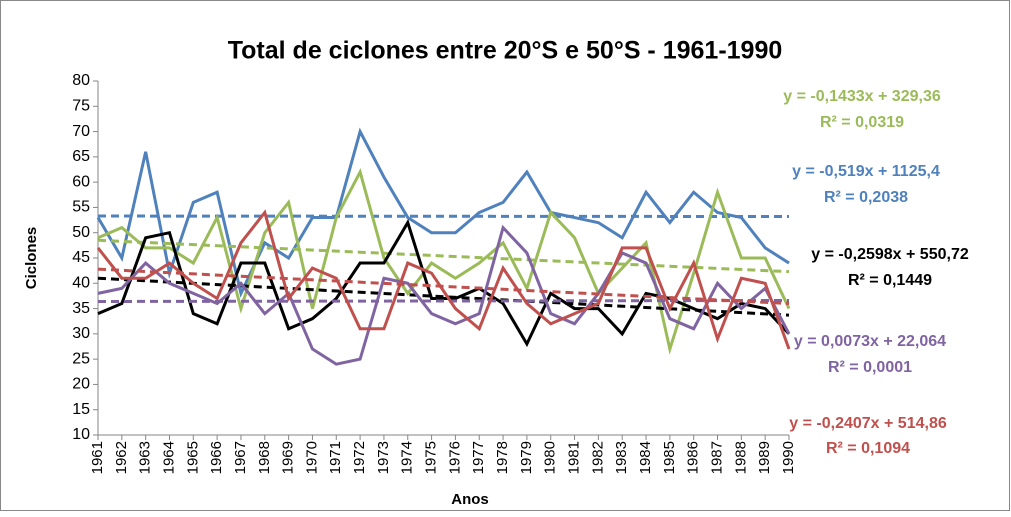  I want to click on y-tick-label: 70, so click(81, 131).